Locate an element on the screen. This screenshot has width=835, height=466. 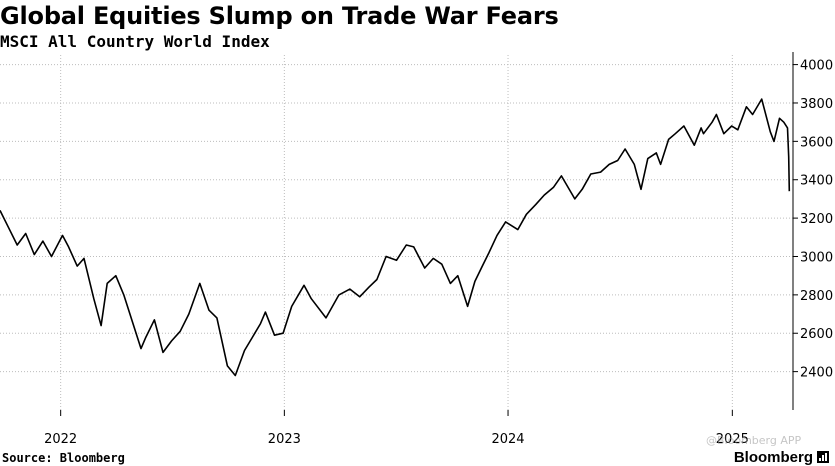
x-tick-label: 2023 is located at coordinates (284, 439).